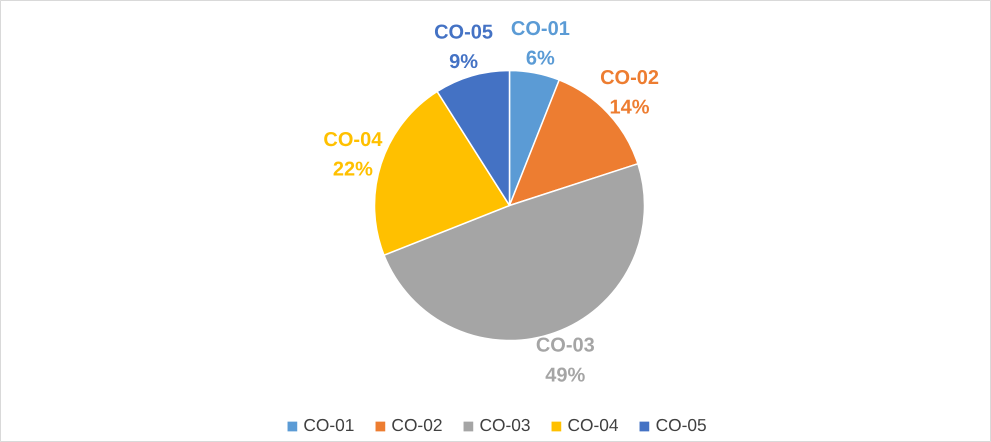  I want to click on slice-label: CO-03, so click(565, 345).